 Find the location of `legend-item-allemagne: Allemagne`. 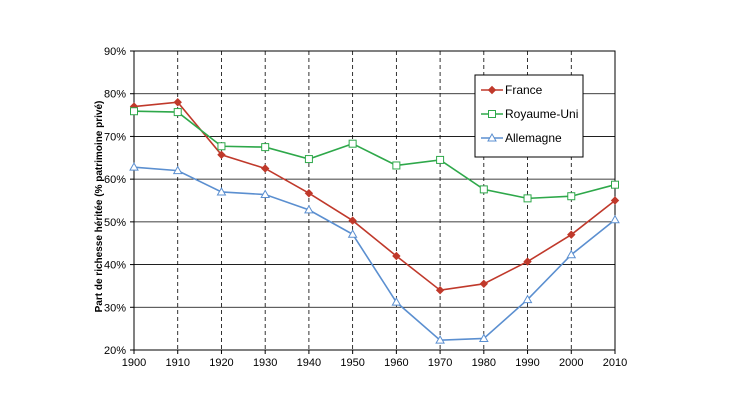

legend-item-allemagne: Allemagne is located at coordinates (521, 138).